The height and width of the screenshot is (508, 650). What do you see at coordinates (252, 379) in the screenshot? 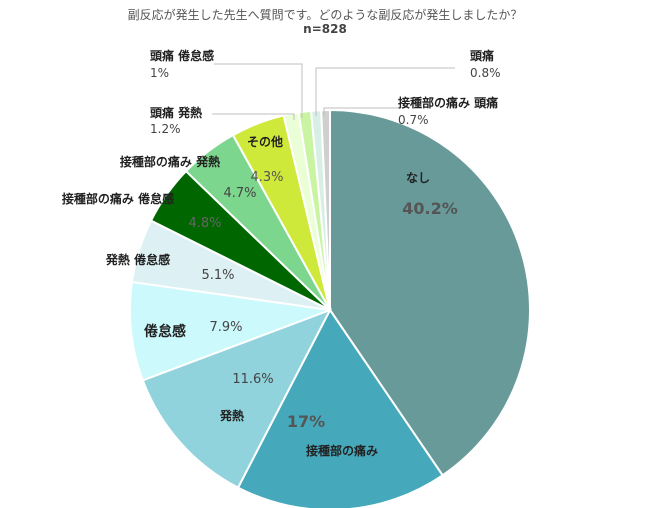
I see `slice-value-2: 11.6%` at bounding box center [252, 379].